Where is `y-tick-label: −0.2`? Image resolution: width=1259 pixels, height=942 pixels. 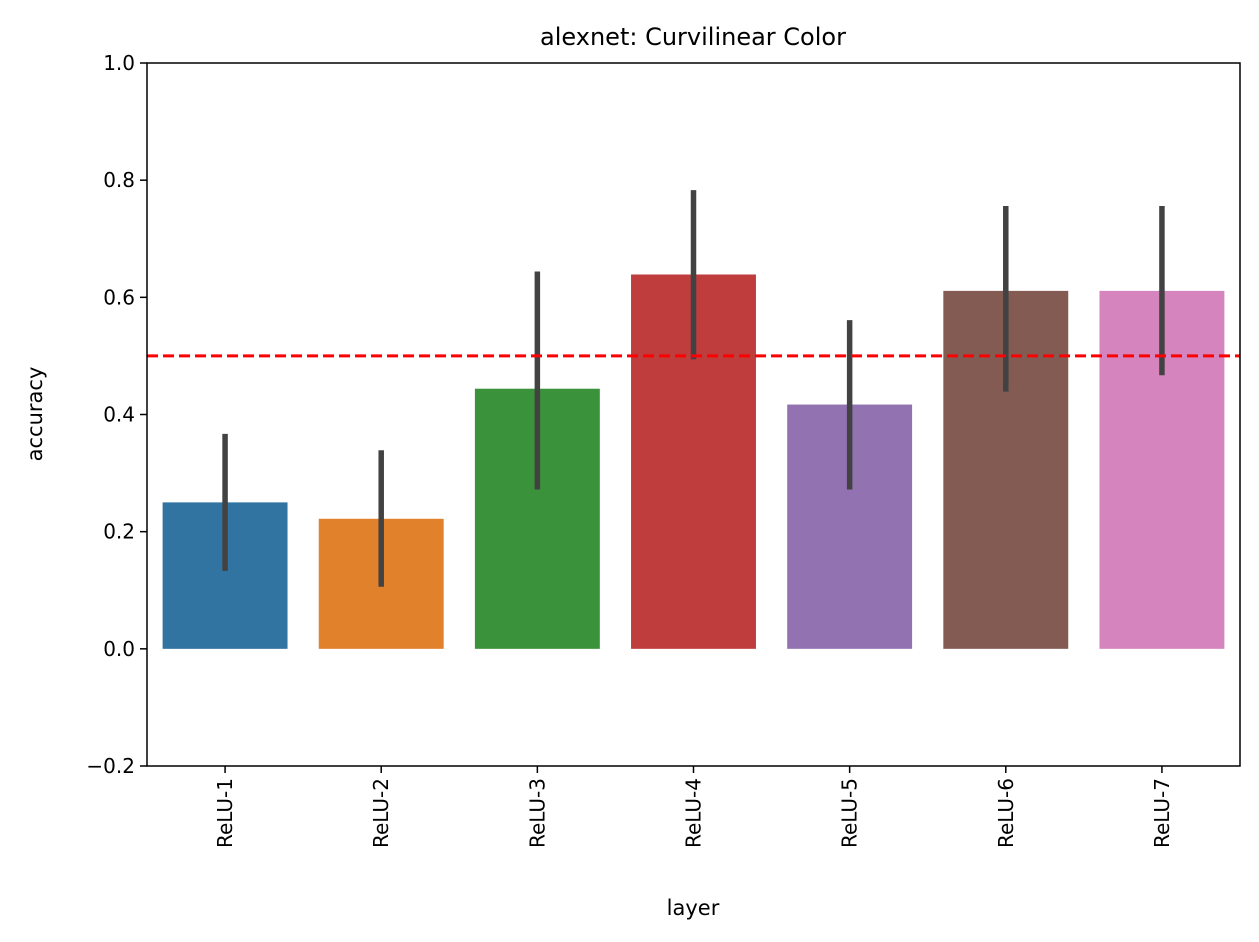 y-tick-label: −0.2 is located at coordinates (110, 766).